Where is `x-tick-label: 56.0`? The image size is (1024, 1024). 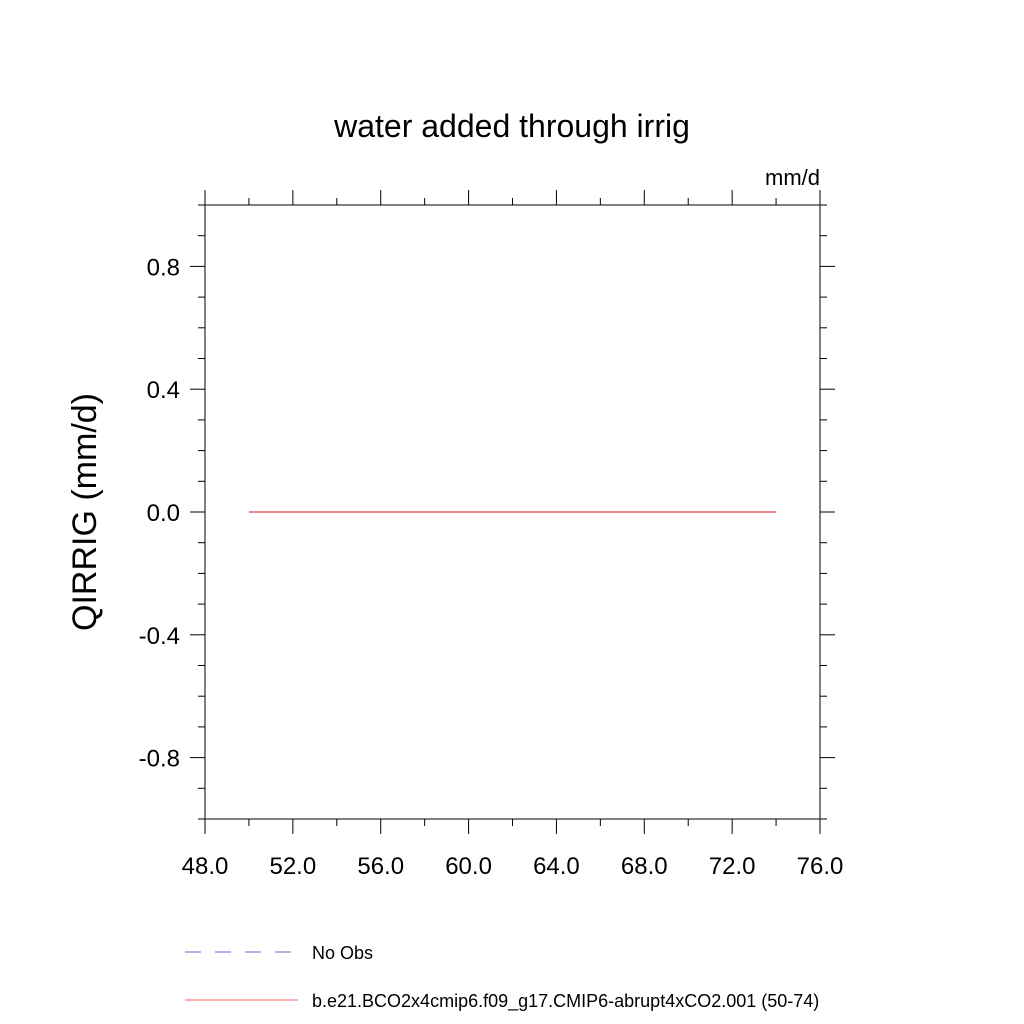 x-tick-label: 56.0 is located at coordinates (380, 866).